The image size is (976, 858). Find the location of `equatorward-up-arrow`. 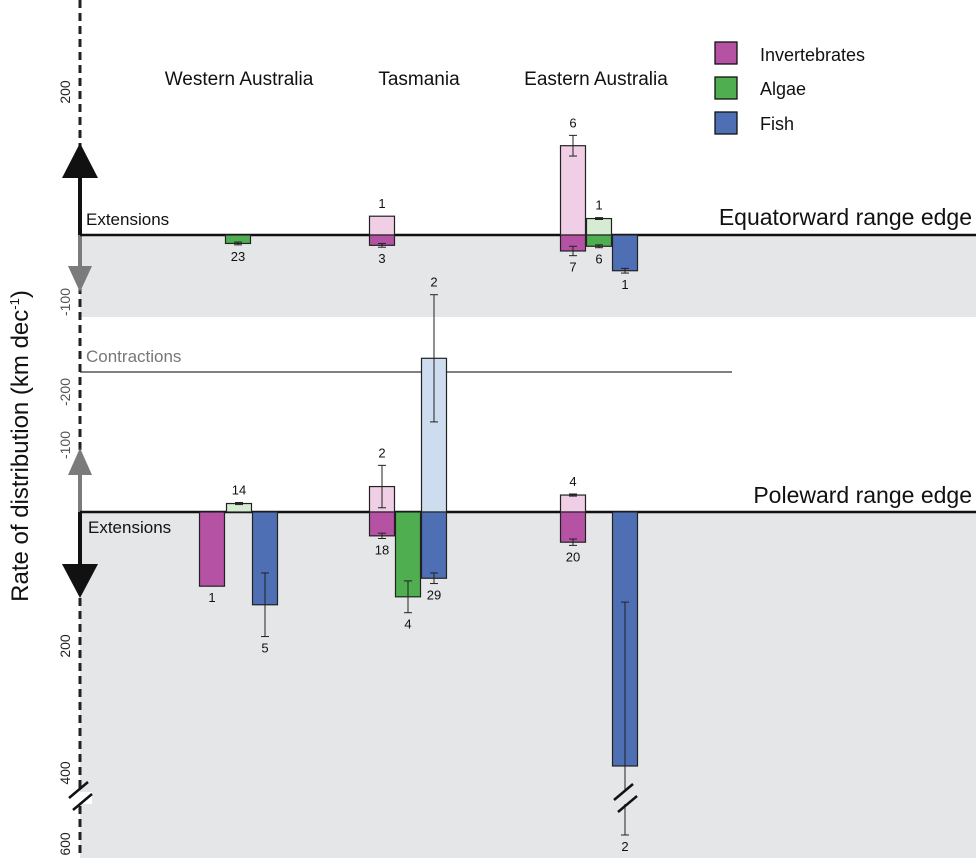

equatorward-up-arrow is located at coordinates (80, 189).